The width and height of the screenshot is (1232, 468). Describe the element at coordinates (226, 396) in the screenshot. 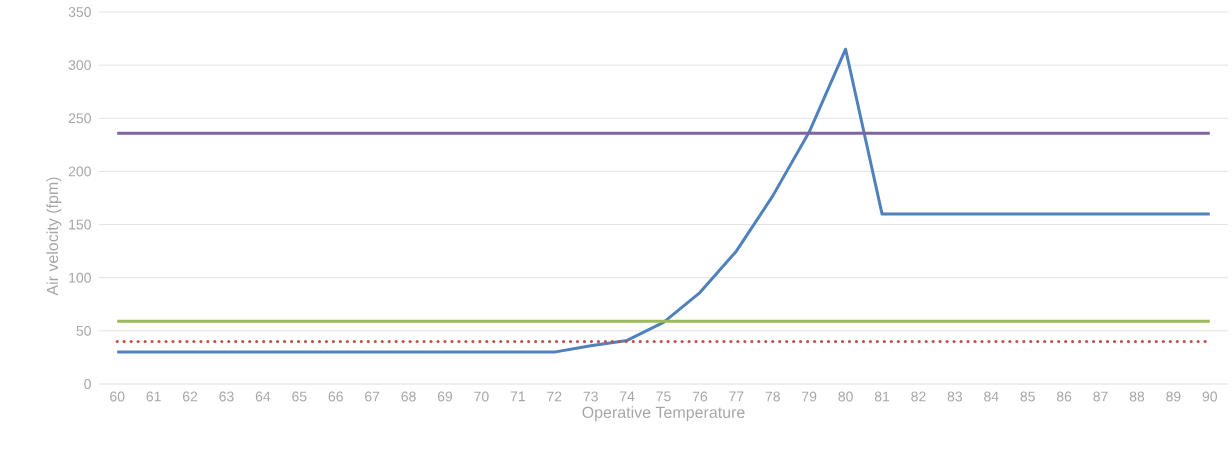

I see `x-tick-label: 63` at that location.